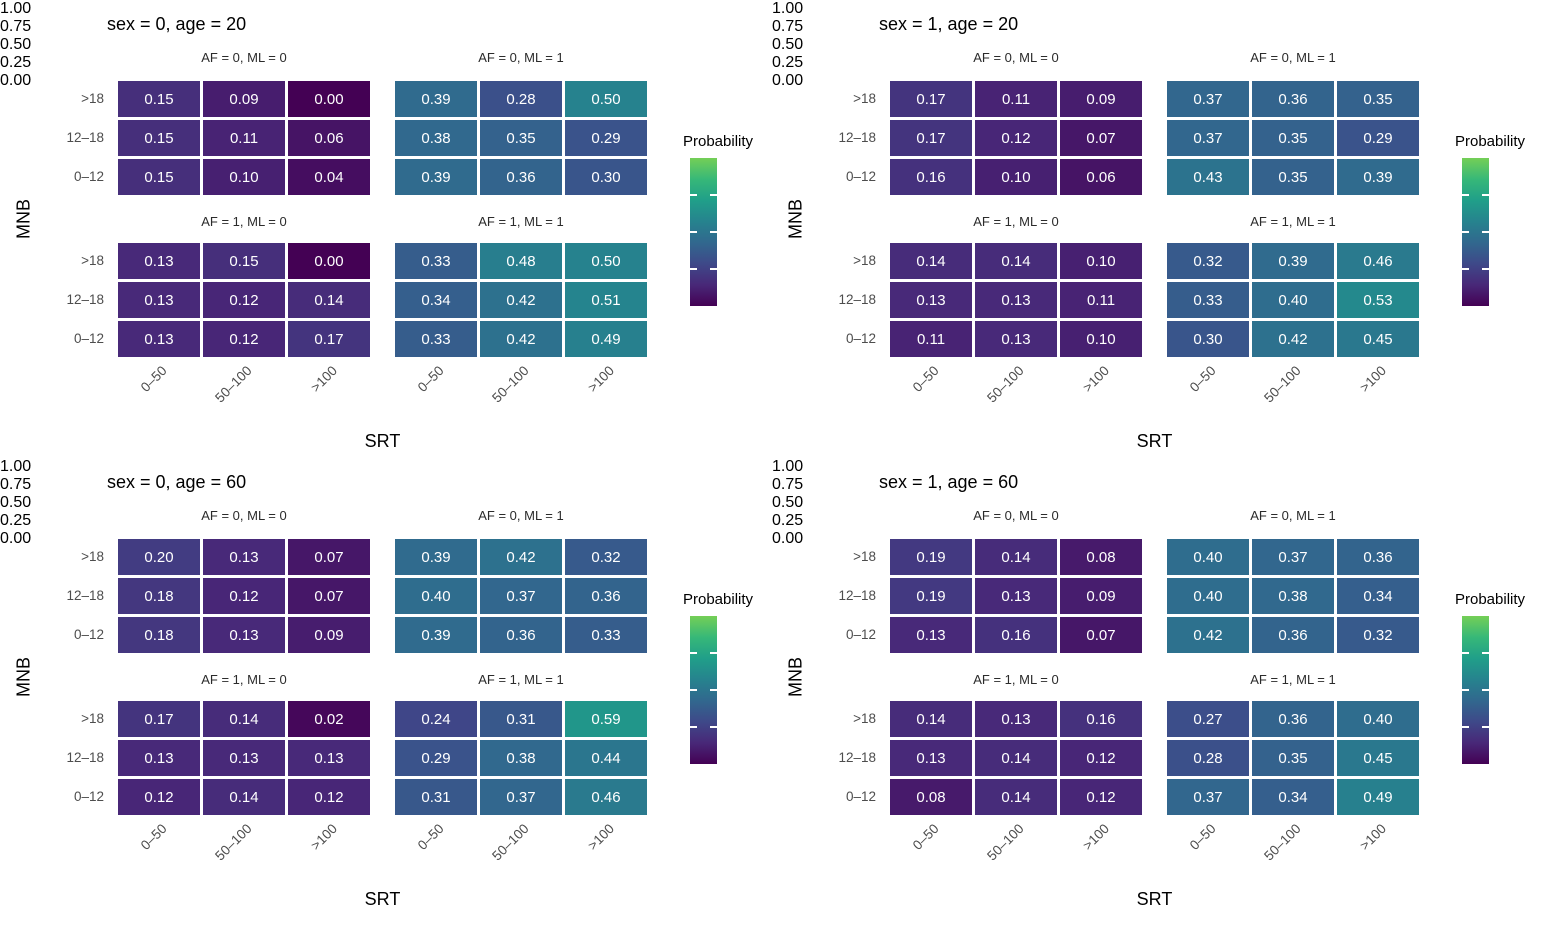 Image resolution: width=1568 pixels, height=933 pixels. Describe the element at coordinates (1293, 300) in the screenshot. I see `heatmap-facet: 0.32 0.39 0.46 0.33 0.40 0.53 0.30 0.42 0.45` at that location.